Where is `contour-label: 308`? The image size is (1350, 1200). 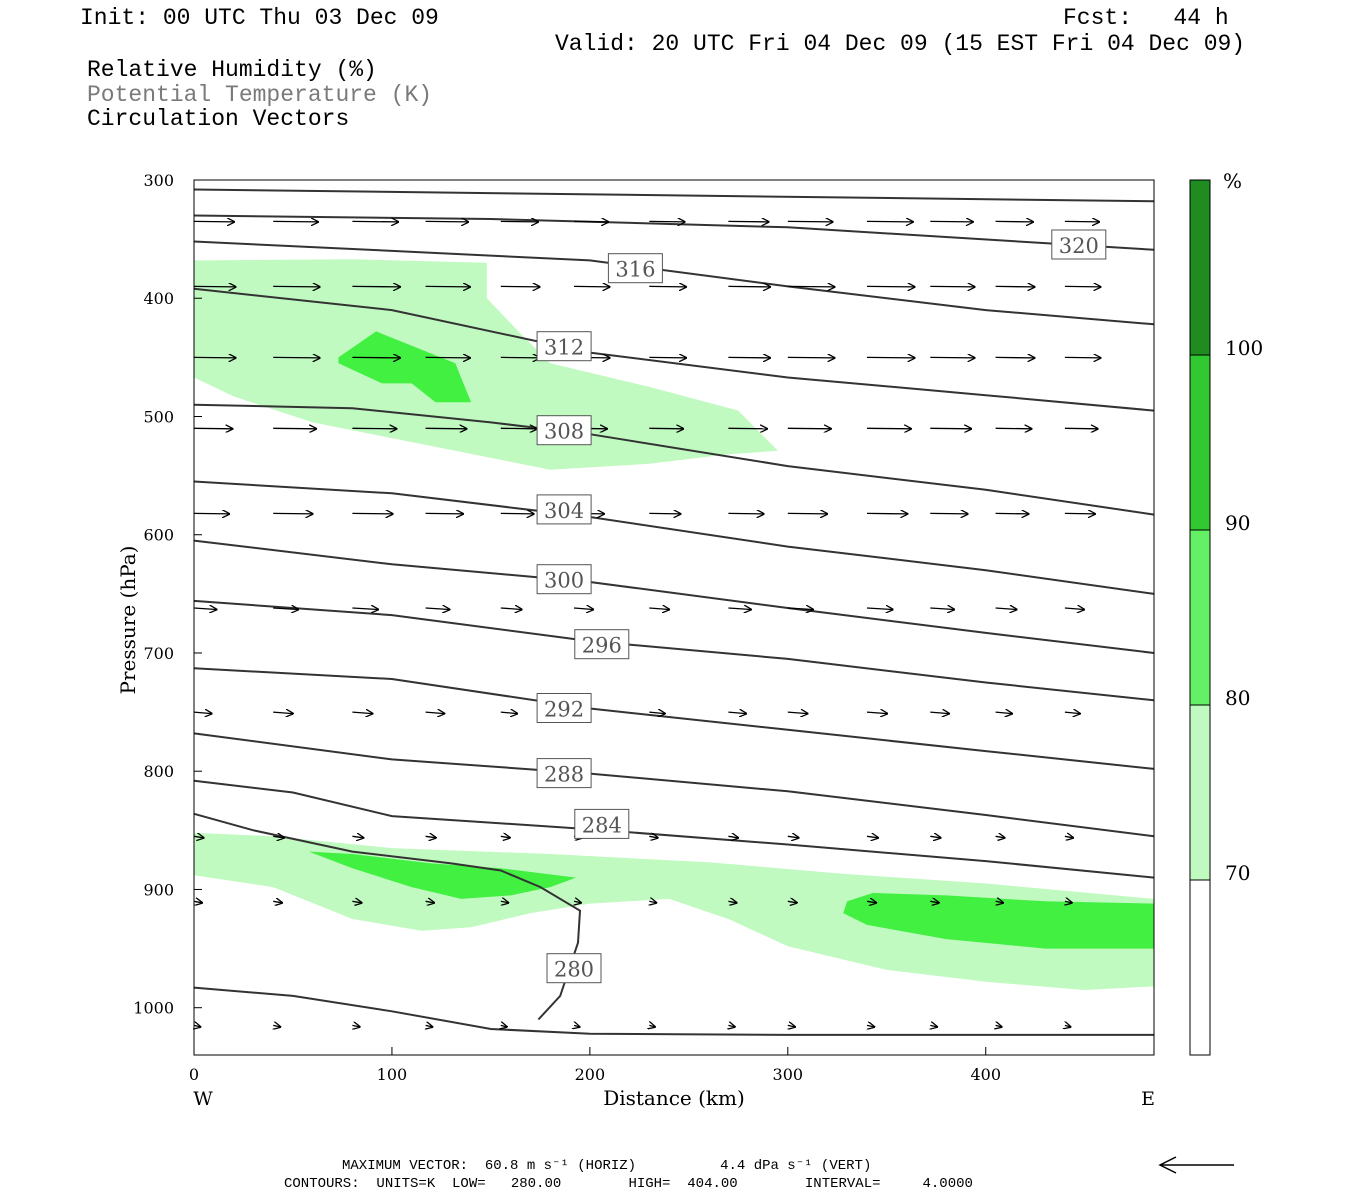 contour-label: 308 is located at coordinates (564, 432).